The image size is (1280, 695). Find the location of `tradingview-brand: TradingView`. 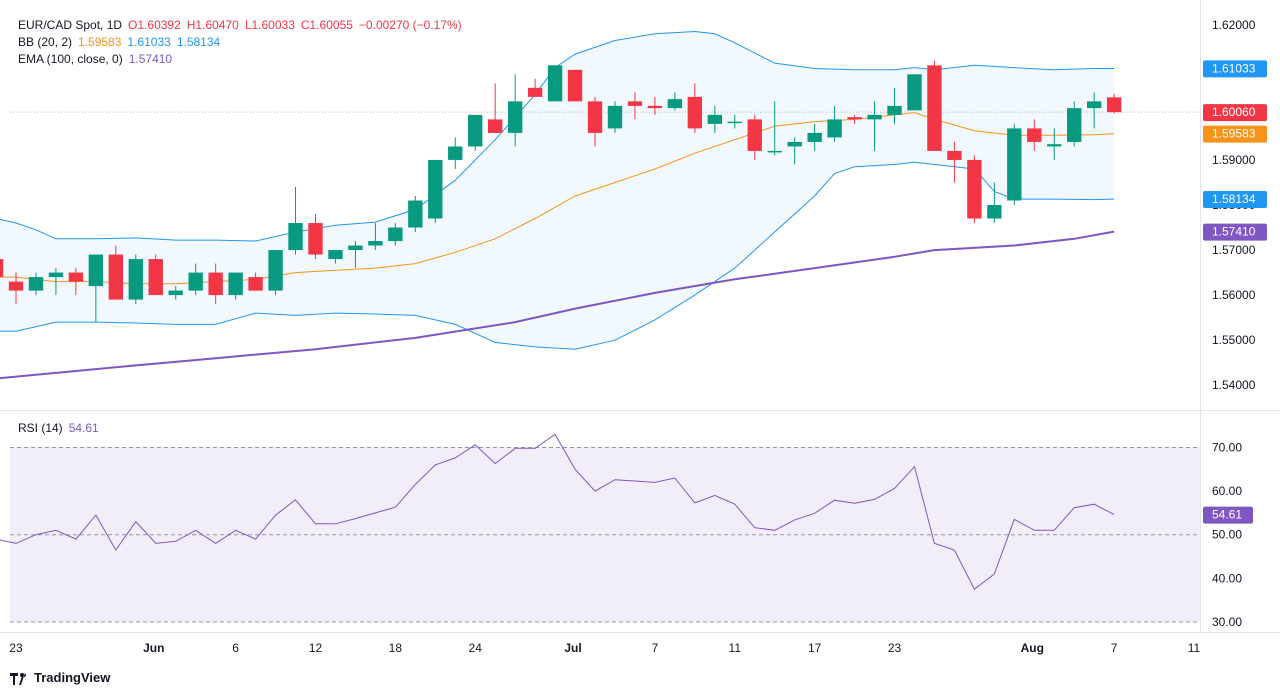

tradingview-brand: TradingView is located at coordinates (60, 677).